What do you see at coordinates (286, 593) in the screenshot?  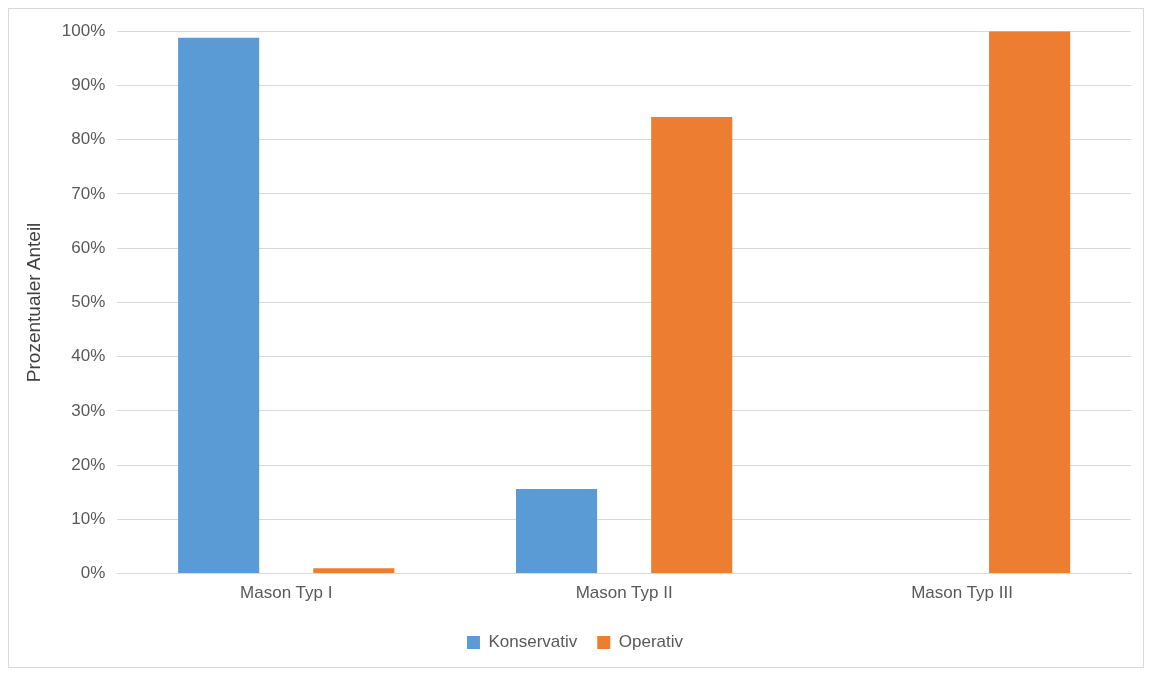 I see `x-tick-label: Mason Typ I` at bounding box center [286, 593].